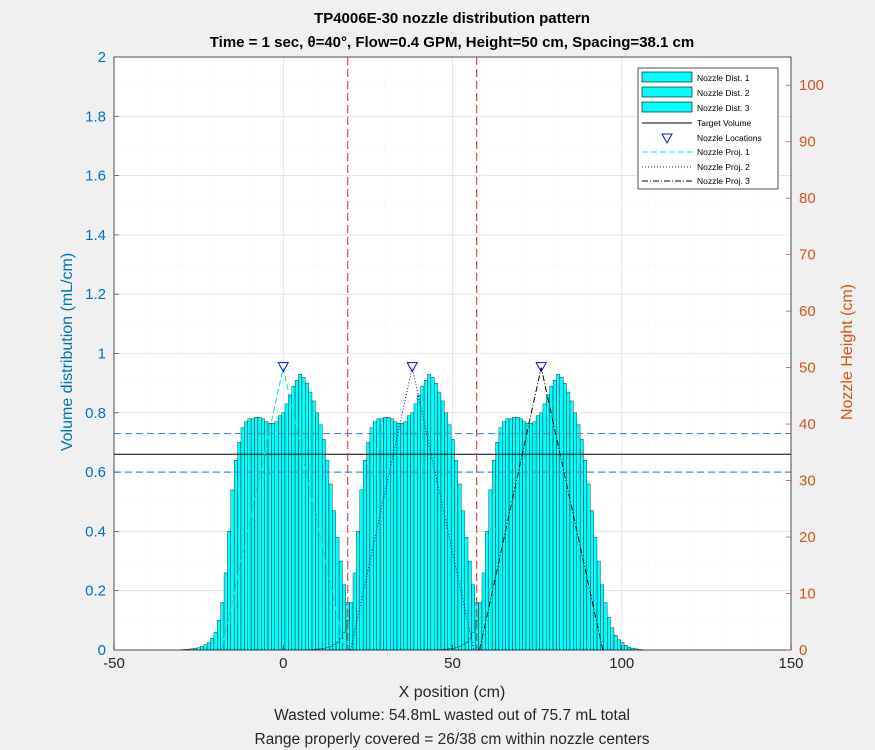  What do you see at coordinates (95, 591) in the screenshot?
I see `left-y-tick-label: 0.2` at bounding box center [95, 591].